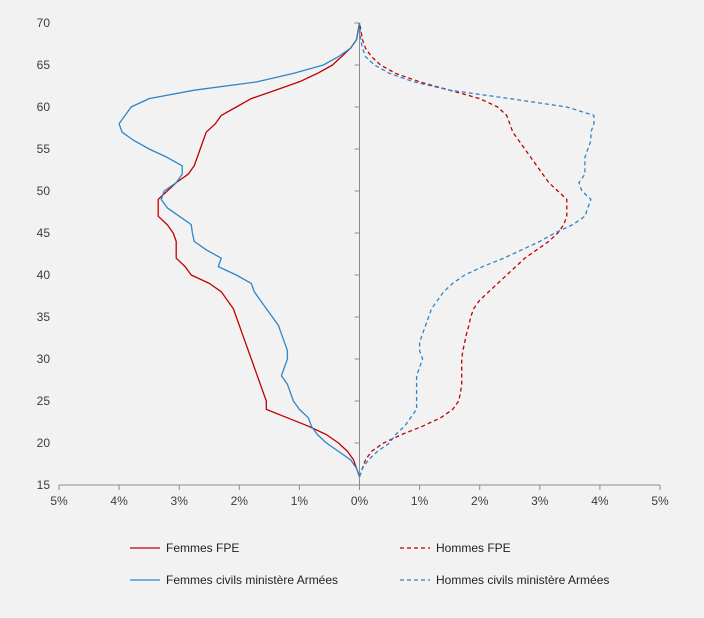 The image size is (704, 618). Describe the element at coordinates (44, 359) in the screenshot. I see `y-tick-label: 30` at that location.